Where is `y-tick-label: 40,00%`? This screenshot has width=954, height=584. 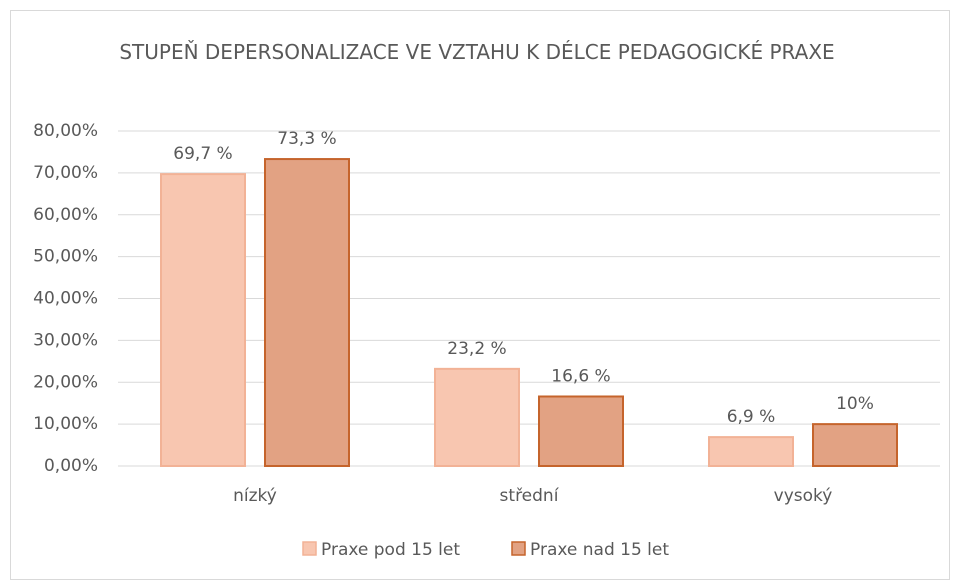 y-tick-label: 40,00% is located at coordinates (65, 299).